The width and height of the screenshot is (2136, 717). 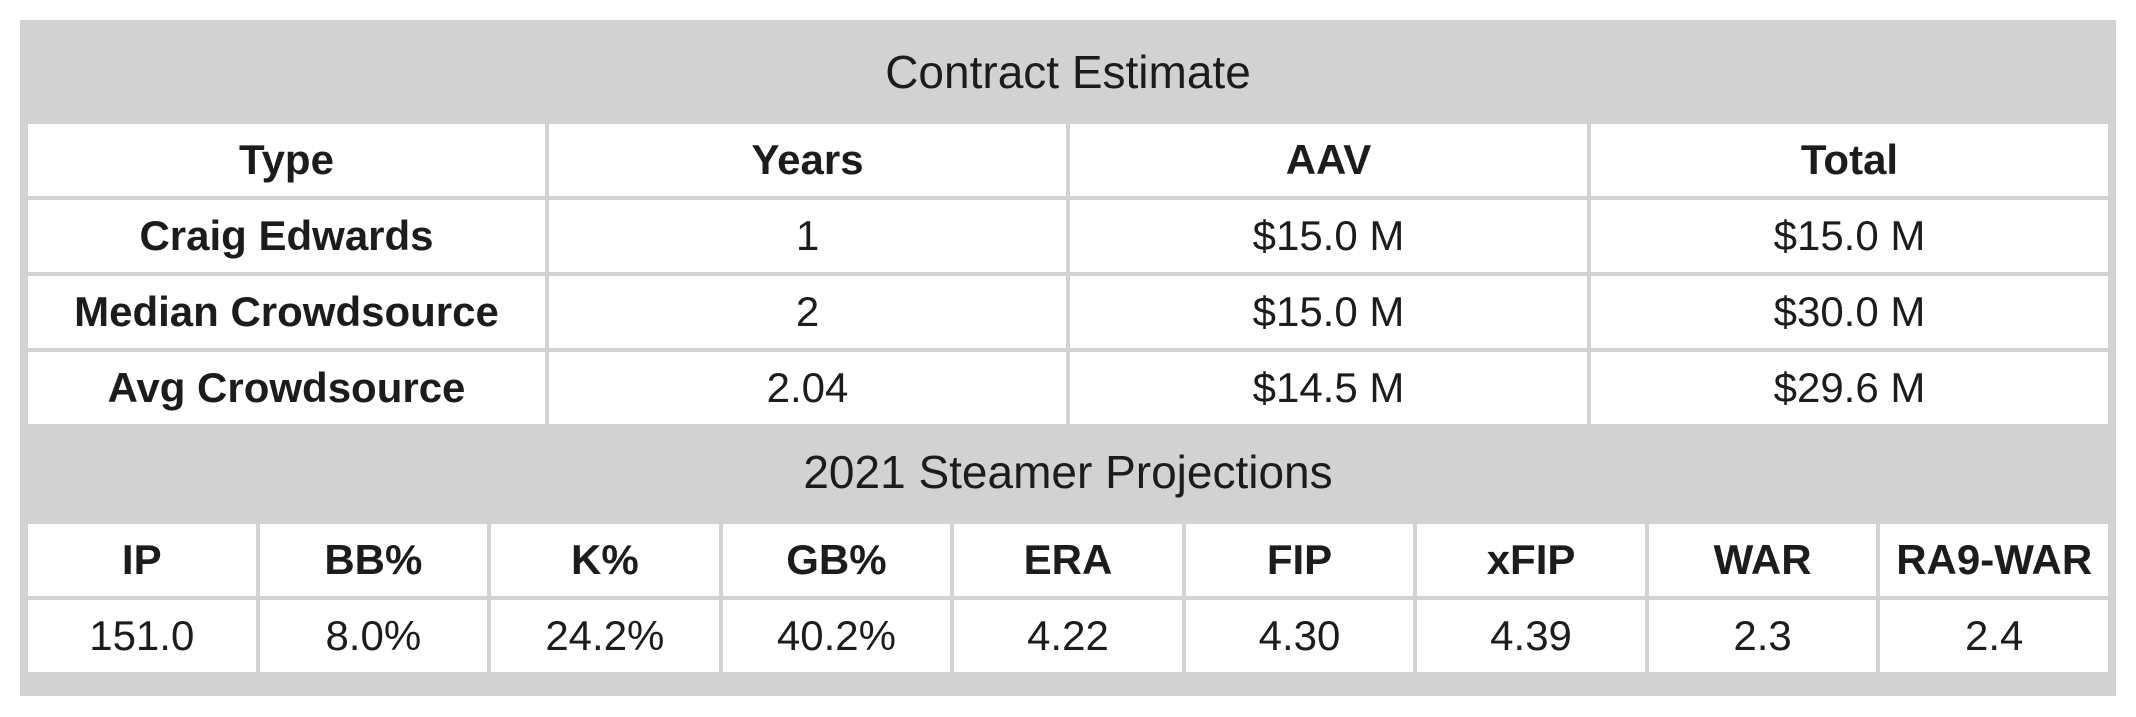 What do you see at coordinates (1762, 560) in the screenshot?
I see `column-header-war: WAR` at bounding box center [1762, 560].